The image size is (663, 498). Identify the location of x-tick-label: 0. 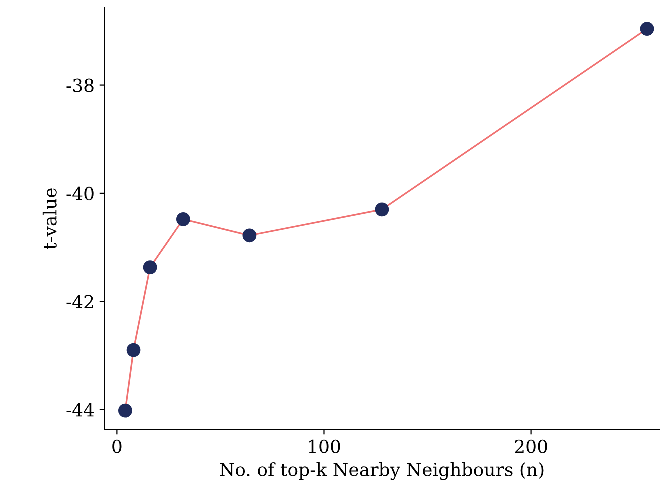
(117, 447).